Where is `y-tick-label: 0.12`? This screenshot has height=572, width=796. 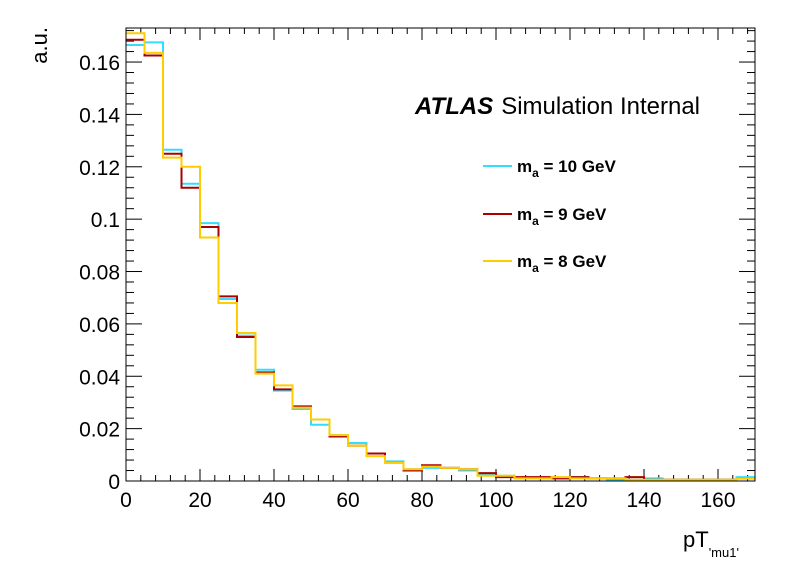 y-tick-label: 0.12 is located at coordinates (99, 168).